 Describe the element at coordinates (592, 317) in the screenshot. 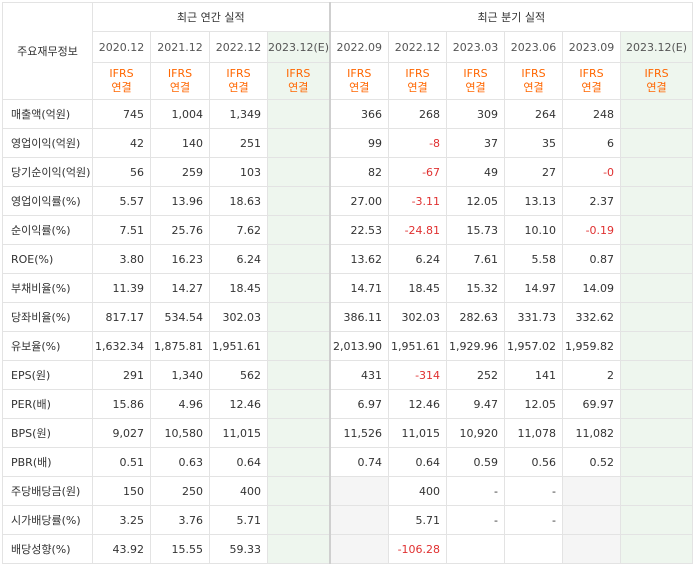

I see `quarterly-value-cell: 332.62` at that location.